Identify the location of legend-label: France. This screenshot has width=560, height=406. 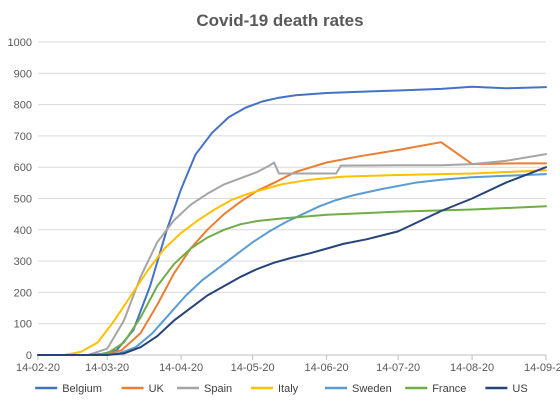
(449, 389).